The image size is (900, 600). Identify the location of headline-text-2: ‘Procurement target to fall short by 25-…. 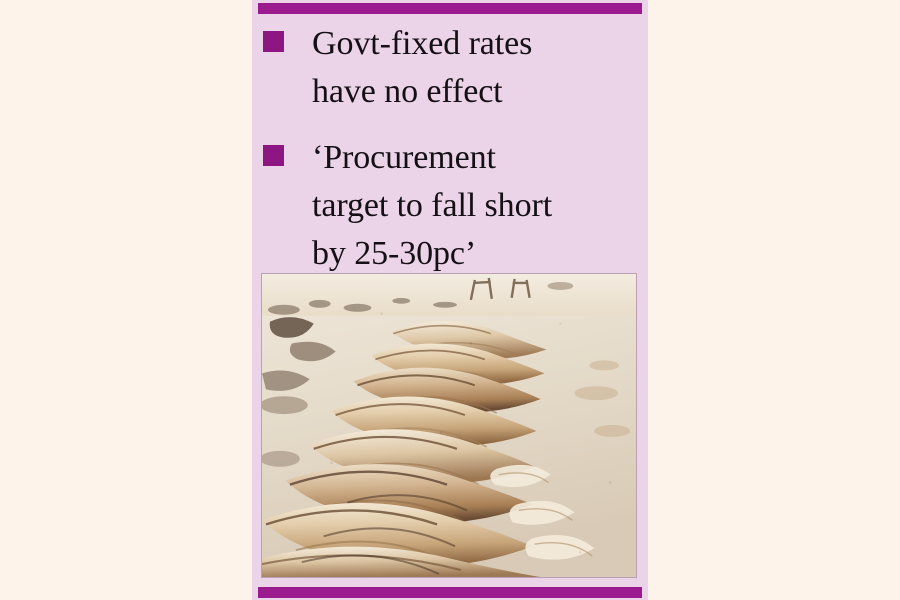
(432, 205).